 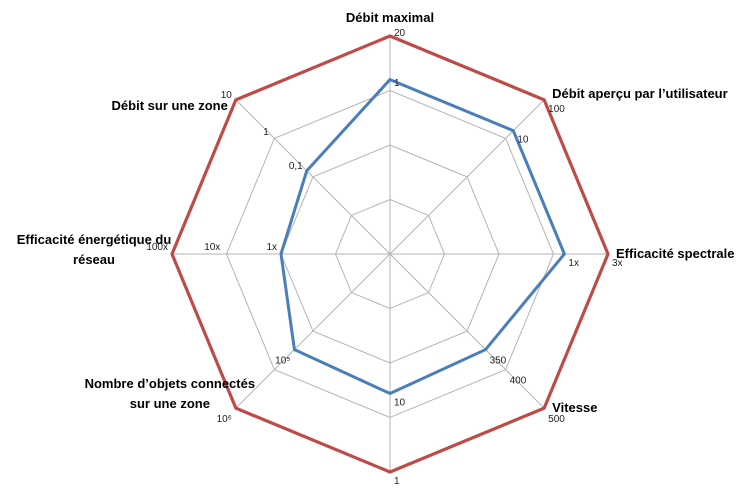 What do you see at coordinates (617, 263) in the screenshot?
I see `tick-label-2-0: 3x` at bounding box center [617, 263].